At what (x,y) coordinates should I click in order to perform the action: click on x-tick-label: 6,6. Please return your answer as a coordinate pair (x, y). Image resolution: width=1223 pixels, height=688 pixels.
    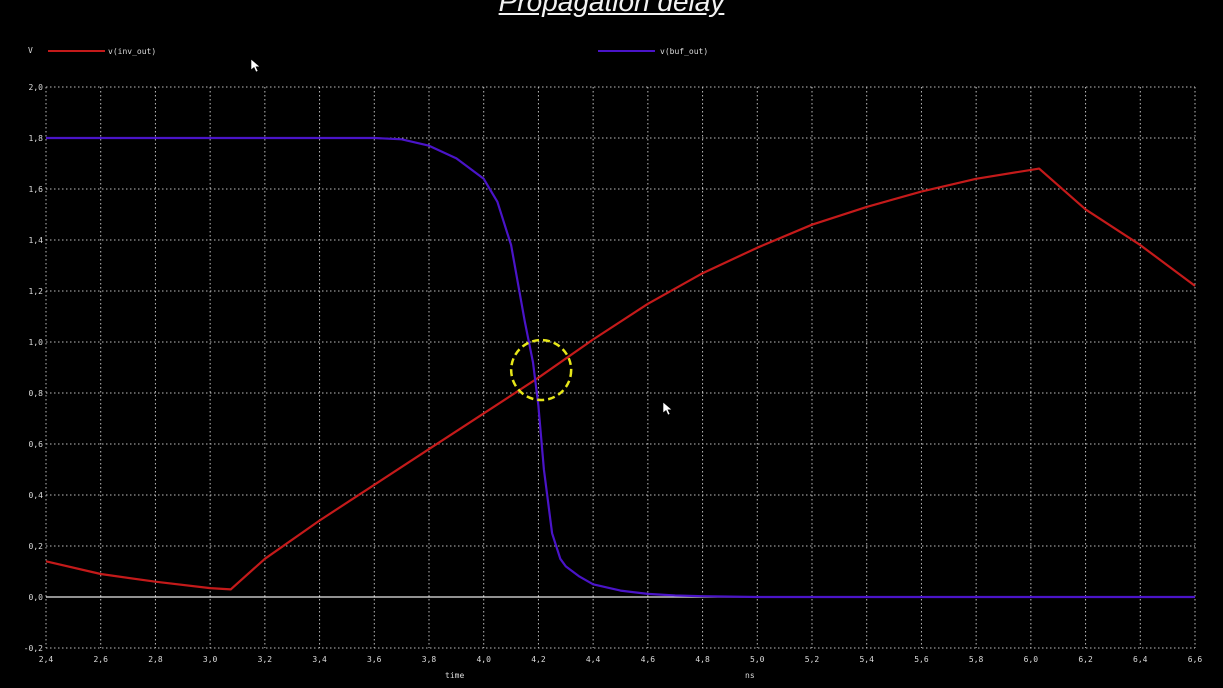
    Looking at the image, I should click on (1195, 659).